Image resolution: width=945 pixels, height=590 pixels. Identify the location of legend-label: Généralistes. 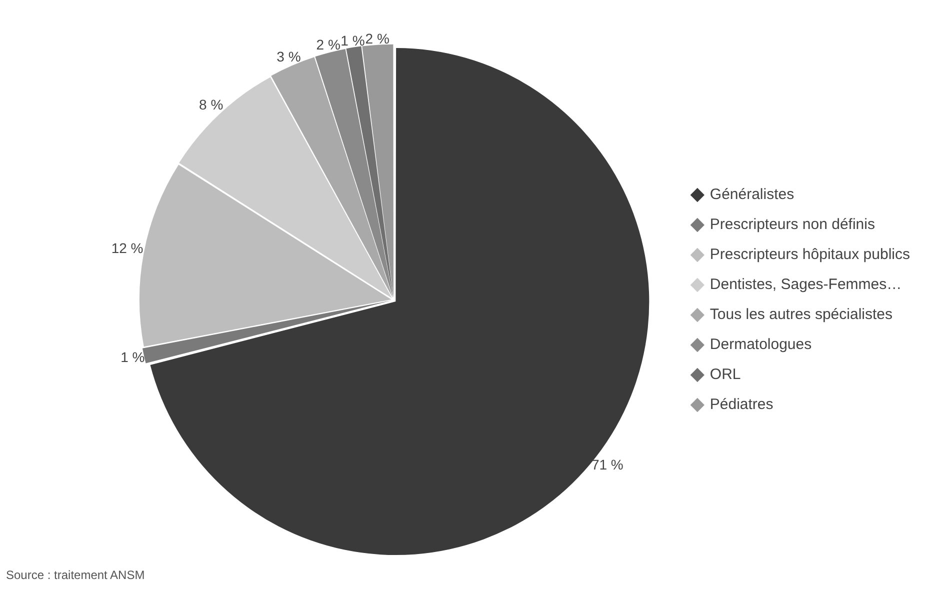
(752, 195).